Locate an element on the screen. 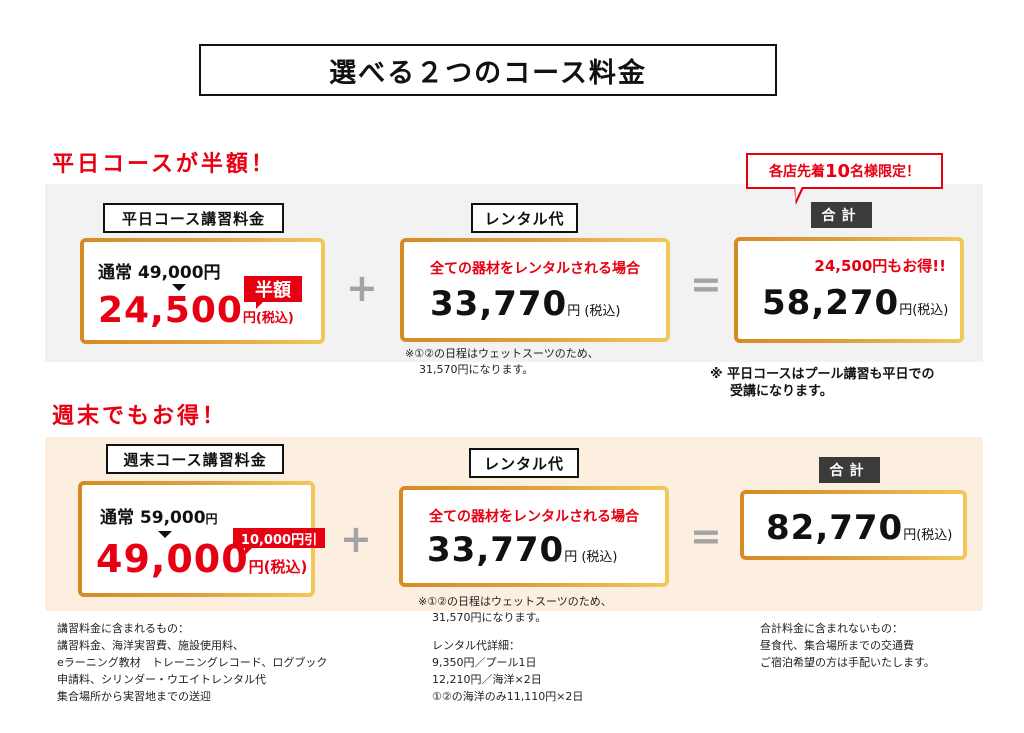 This screenshot has width=1024, height=733. limited-offer-callout: 各店先着 10 名様限定！ is located at coordinates (844, 171).